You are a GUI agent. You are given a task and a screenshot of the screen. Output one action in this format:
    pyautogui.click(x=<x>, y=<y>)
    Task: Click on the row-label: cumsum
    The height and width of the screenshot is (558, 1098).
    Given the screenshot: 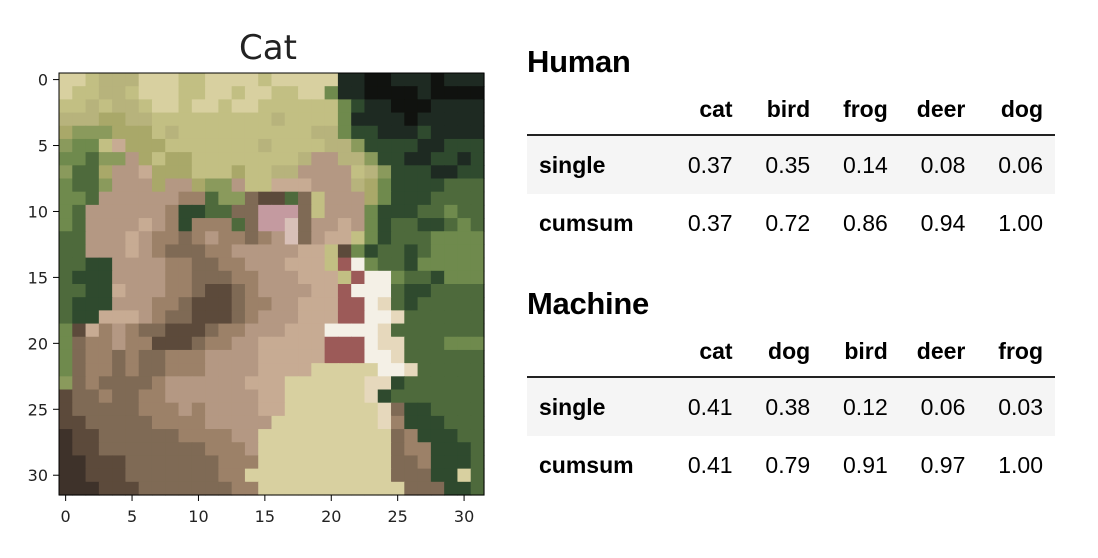 What is the action you would take?
    pyautogui.click(x=586, y=464)
    